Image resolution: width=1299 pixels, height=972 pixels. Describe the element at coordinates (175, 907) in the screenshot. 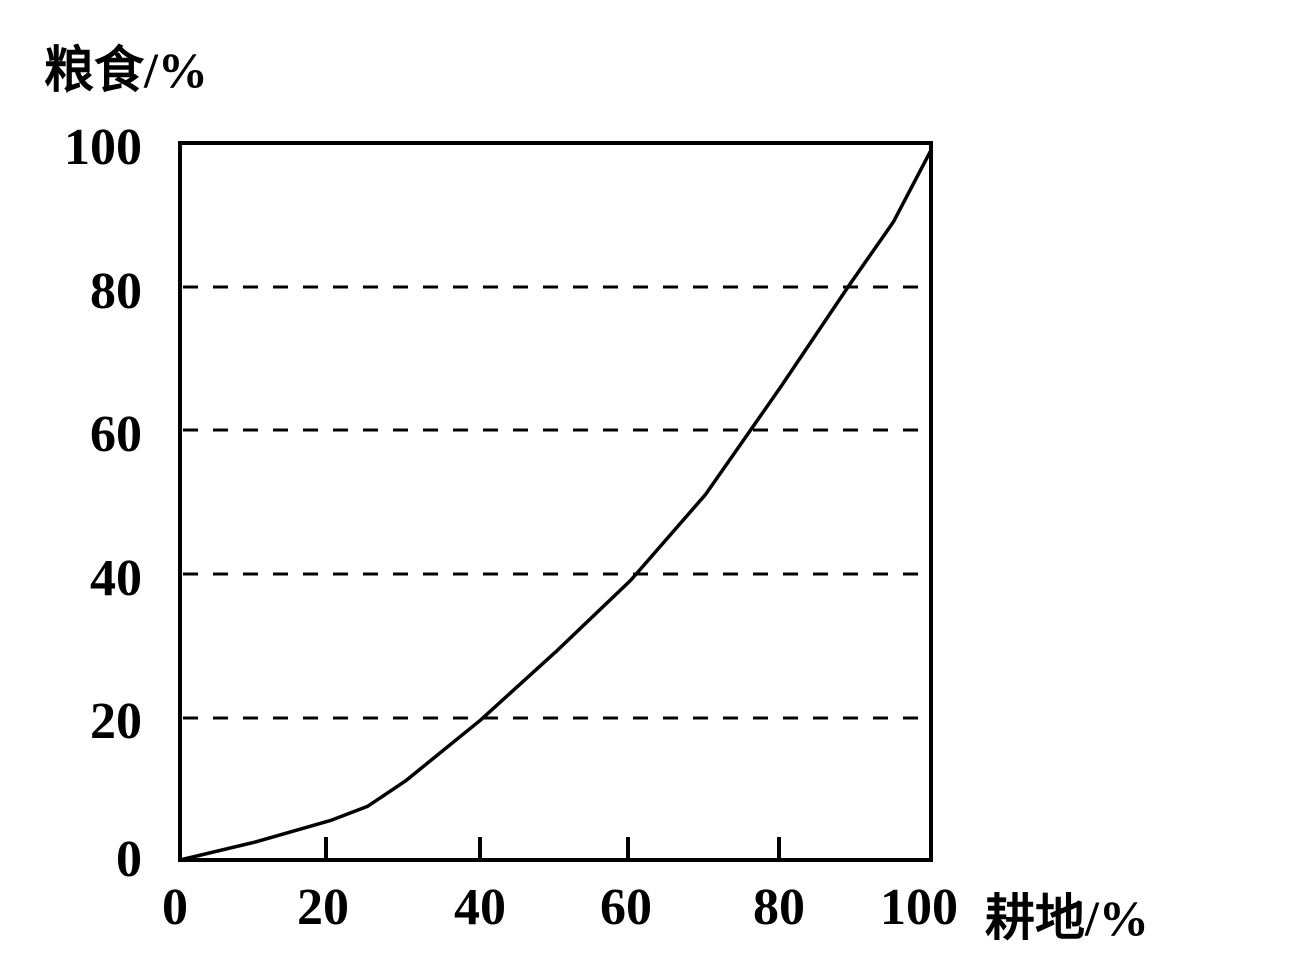

I see `x-tick-0: 0` at that location.